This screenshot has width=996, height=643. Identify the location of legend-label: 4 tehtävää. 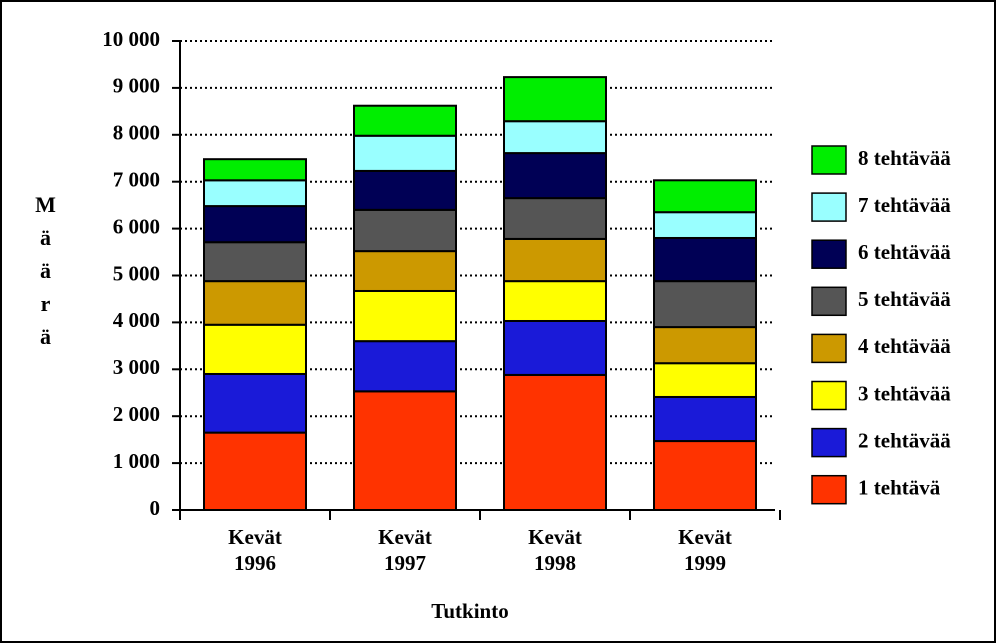
(904, 346).